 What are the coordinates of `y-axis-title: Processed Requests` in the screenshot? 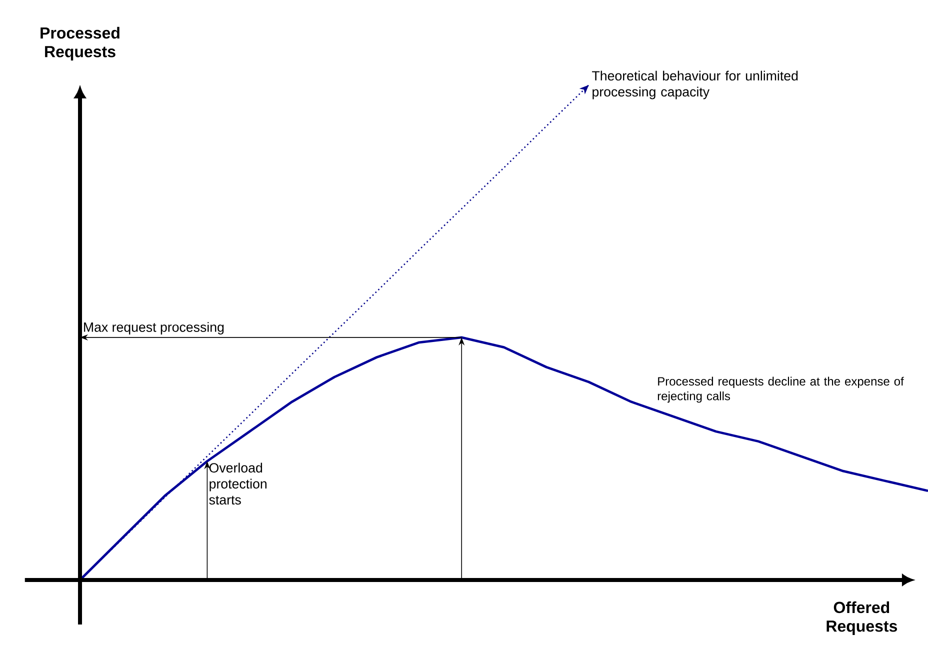 It's located at (80, 43).